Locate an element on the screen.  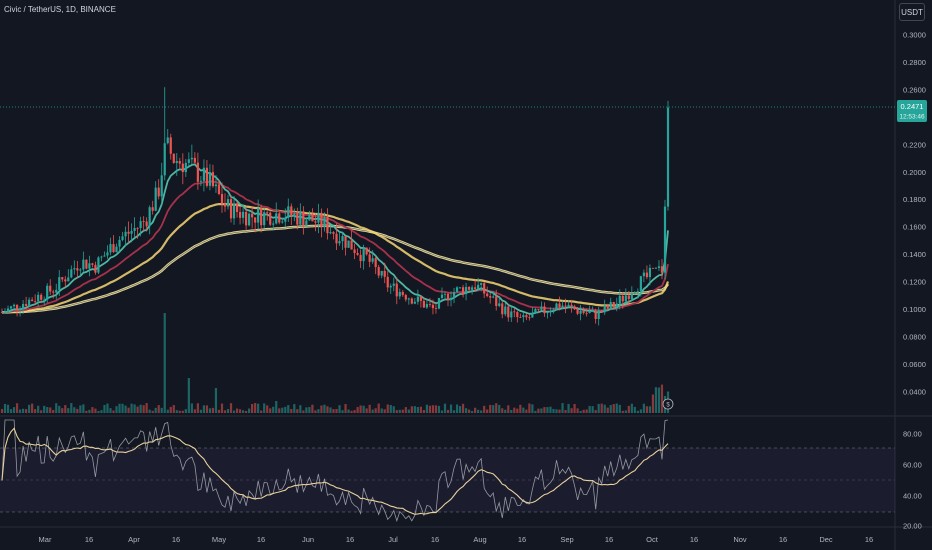
interval: 1D is located at coordinates (70, 9).